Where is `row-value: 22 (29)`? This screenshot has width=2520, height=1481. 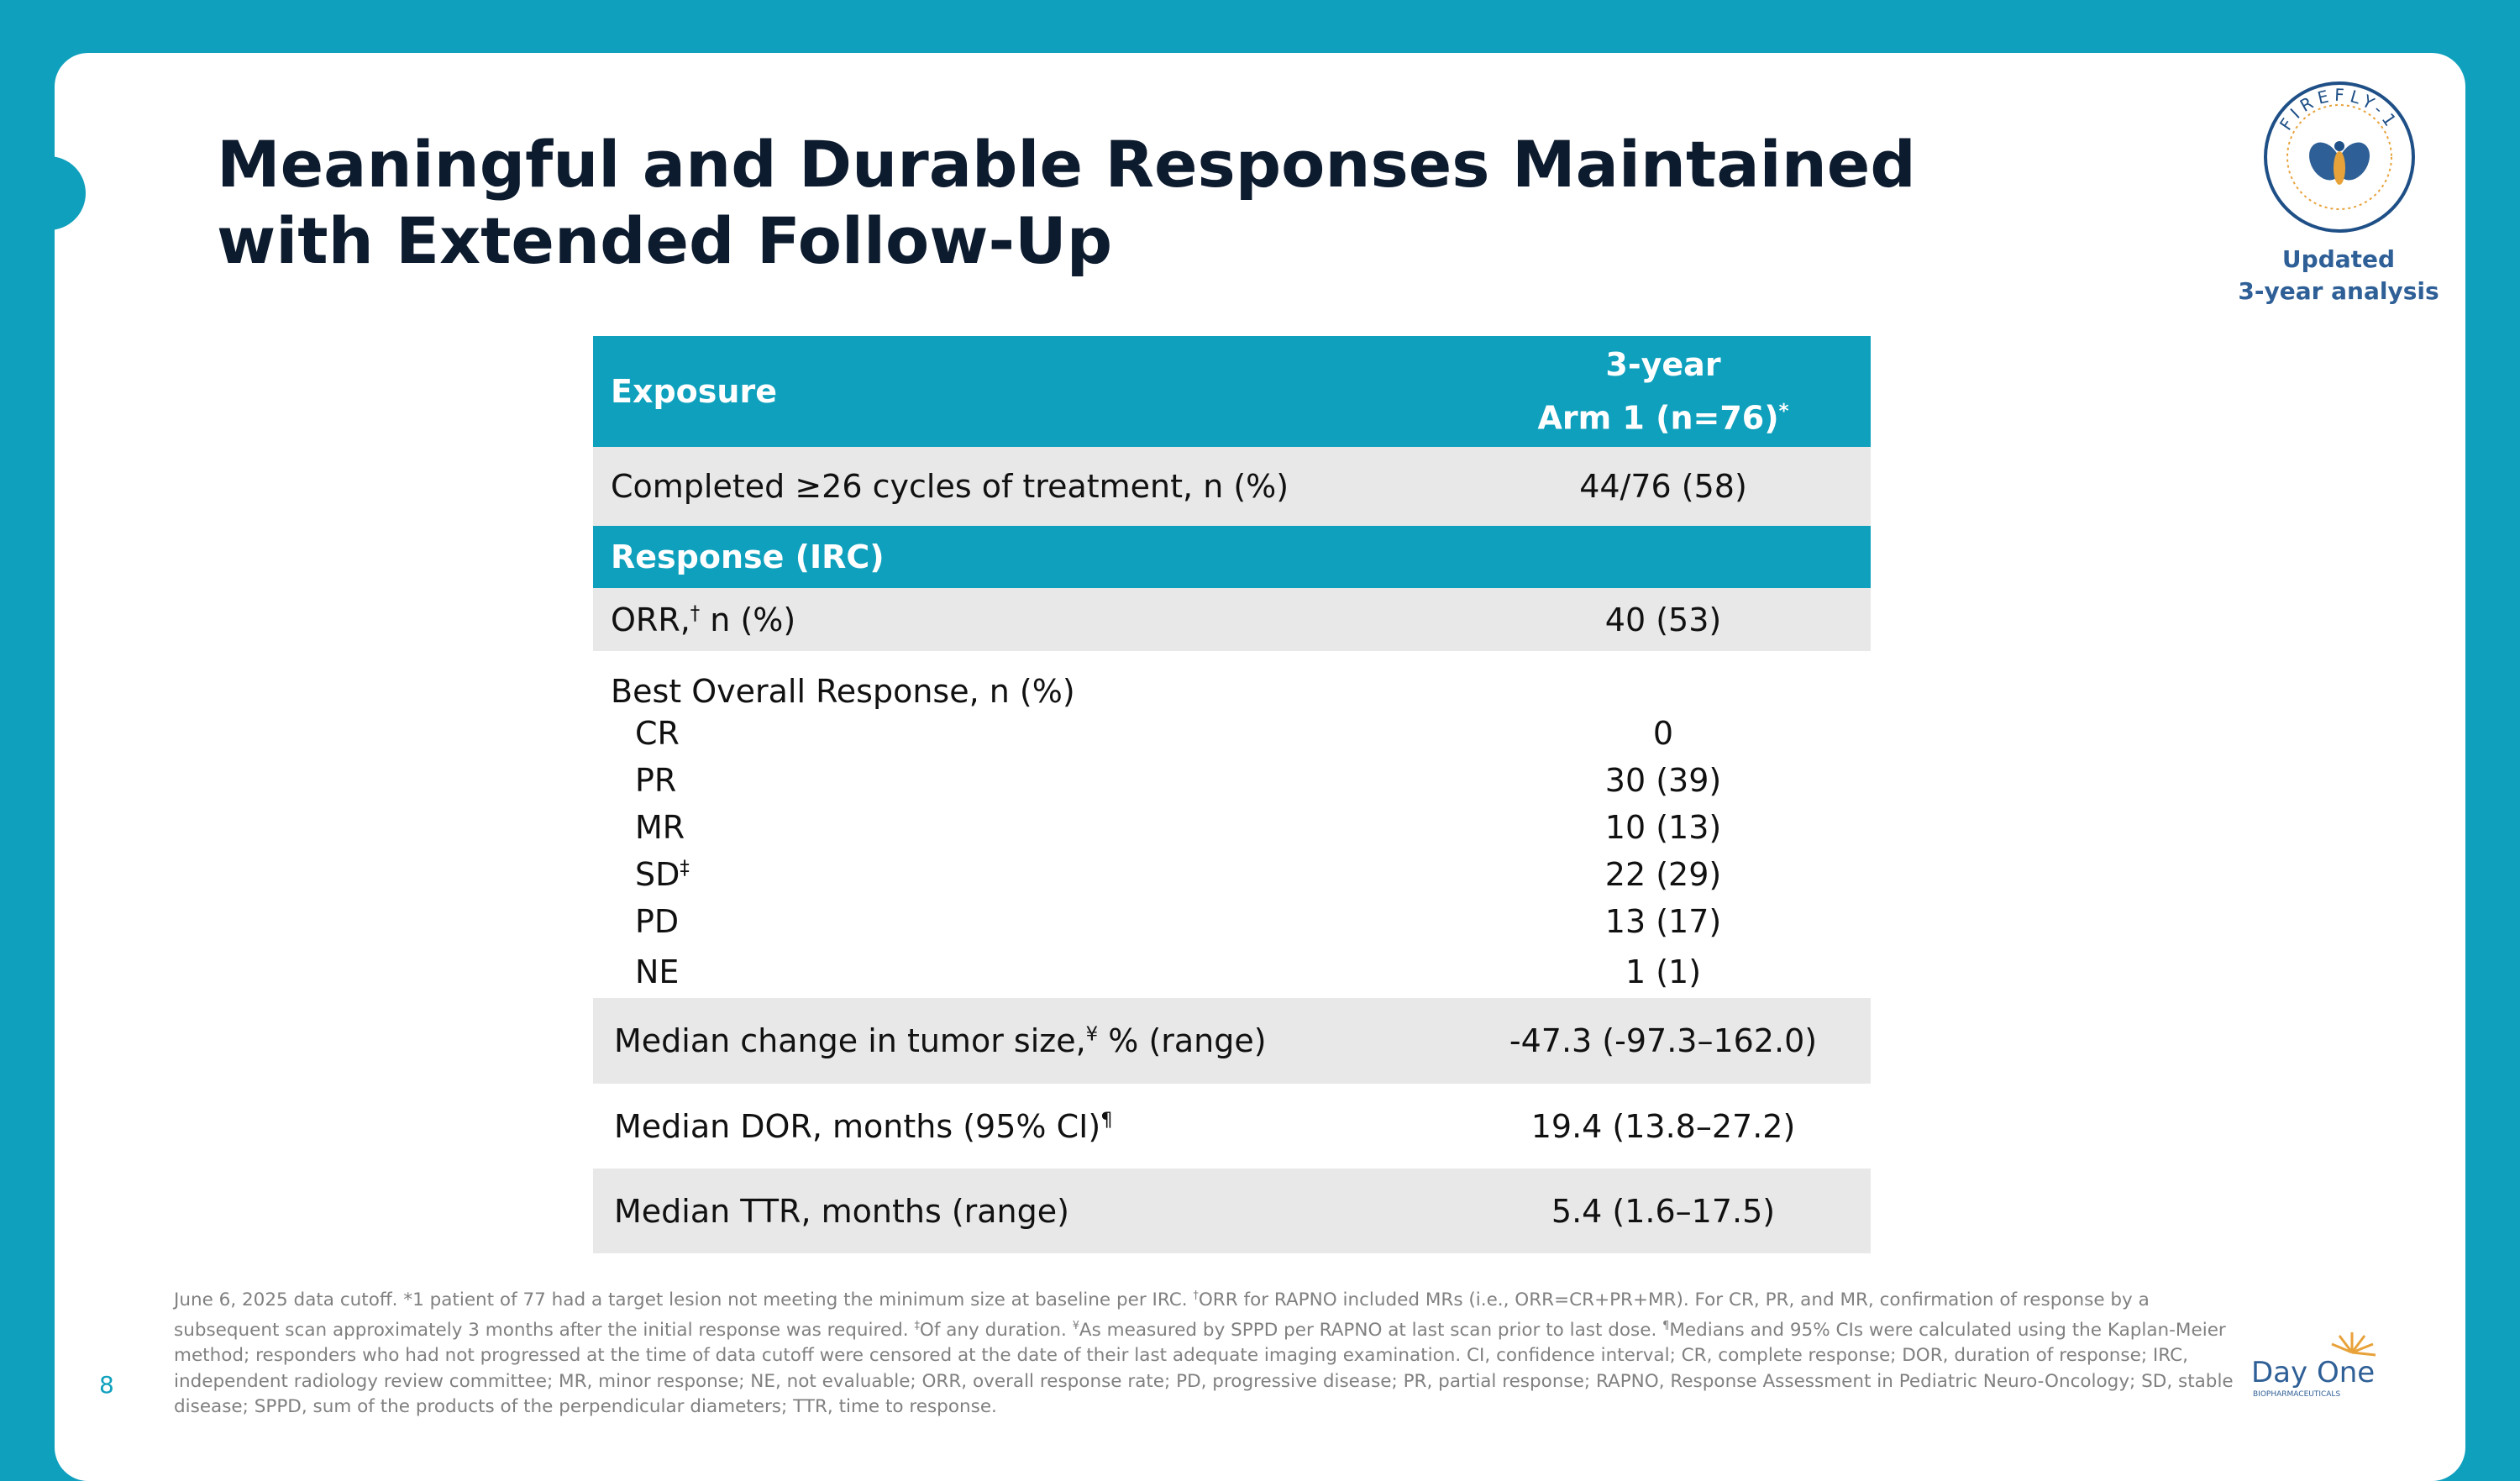
row-value: 22 (29) is located at coordinates (1663, 875).